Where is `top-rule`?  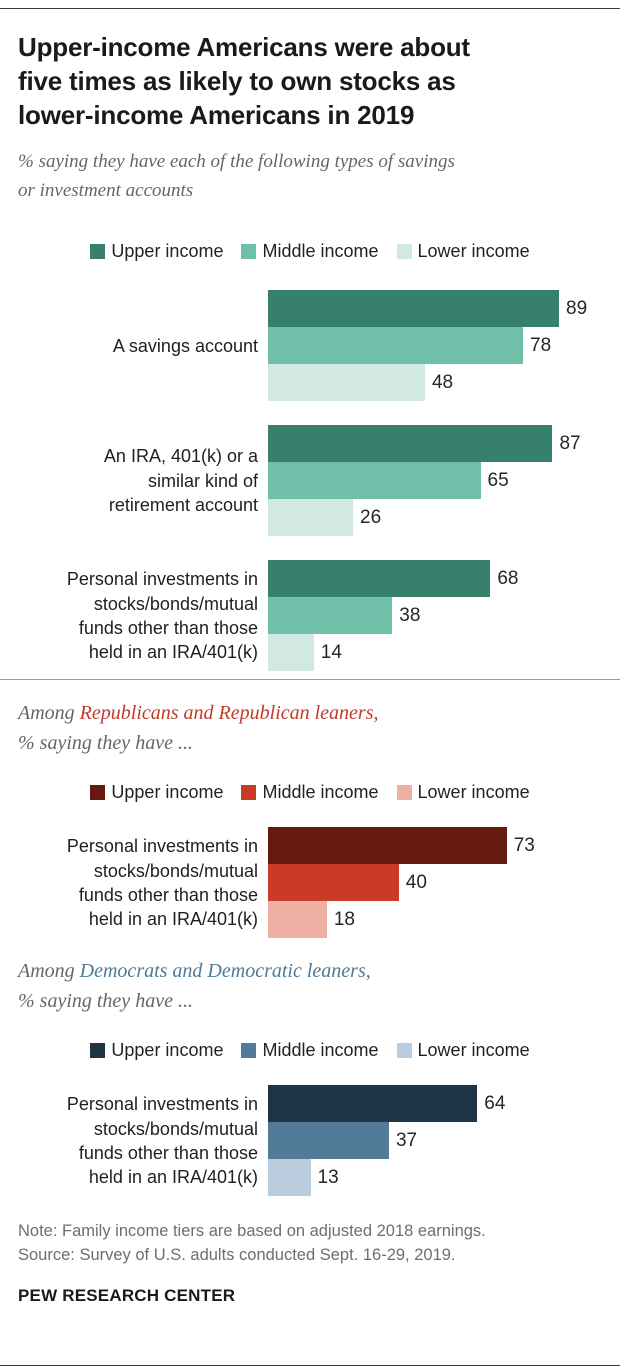
top-rule is located at coordinates (310, 8).